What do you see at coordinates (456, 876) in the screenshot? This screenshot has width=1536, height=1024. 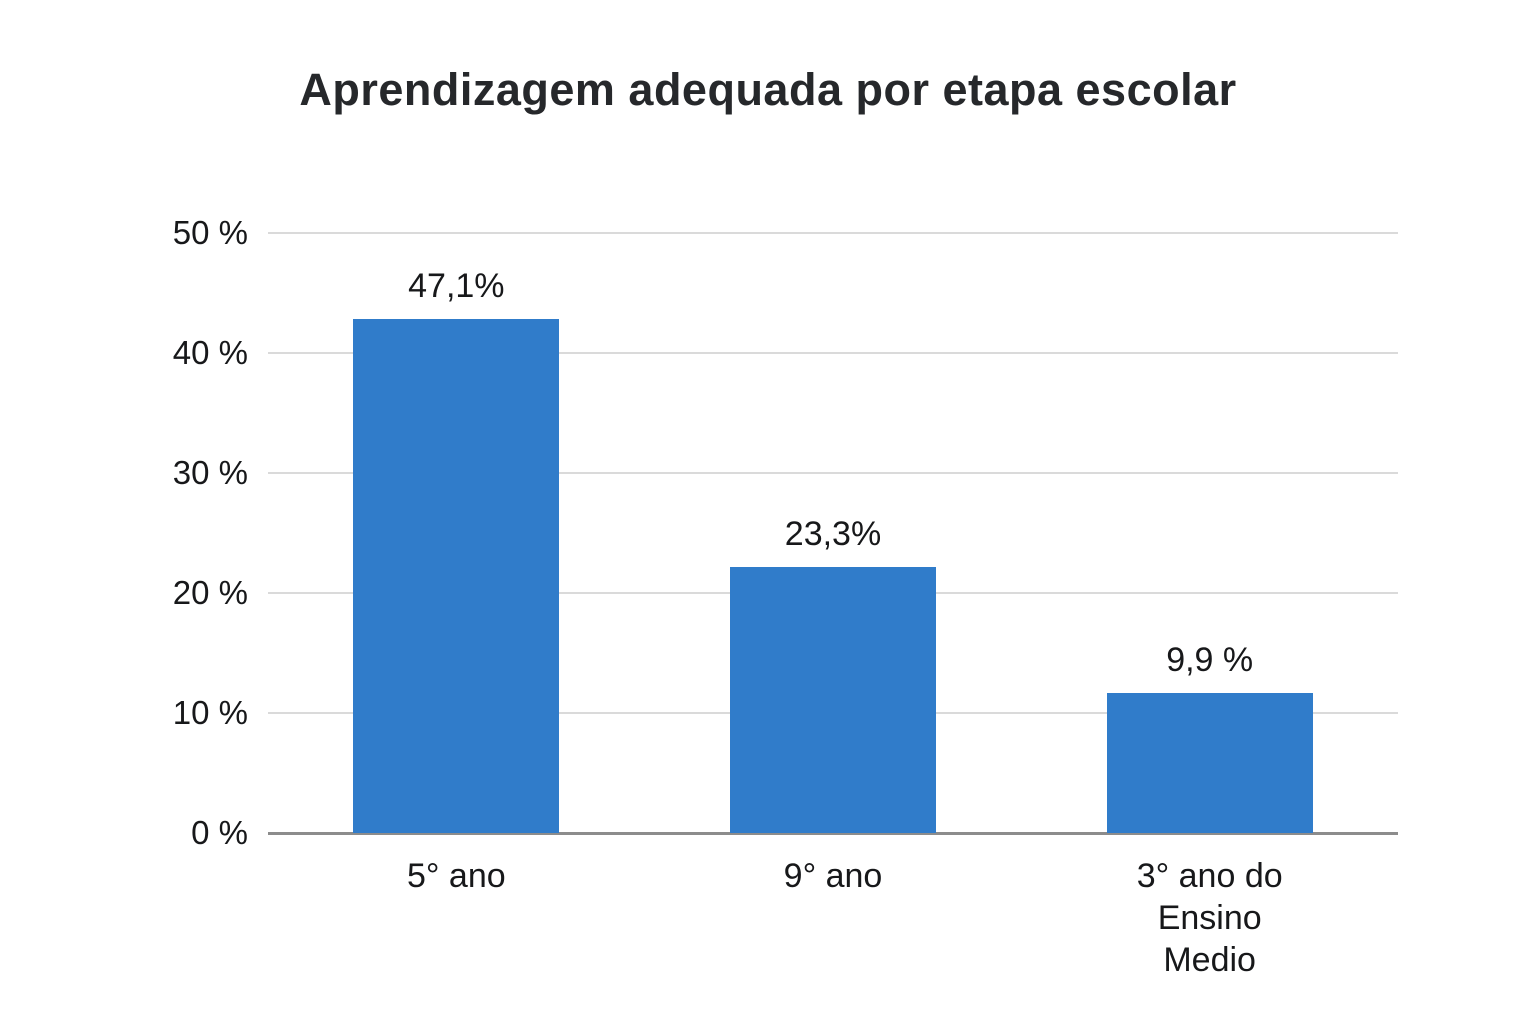 I see `category-label: 5° ano` at bounding box center [456, 876].